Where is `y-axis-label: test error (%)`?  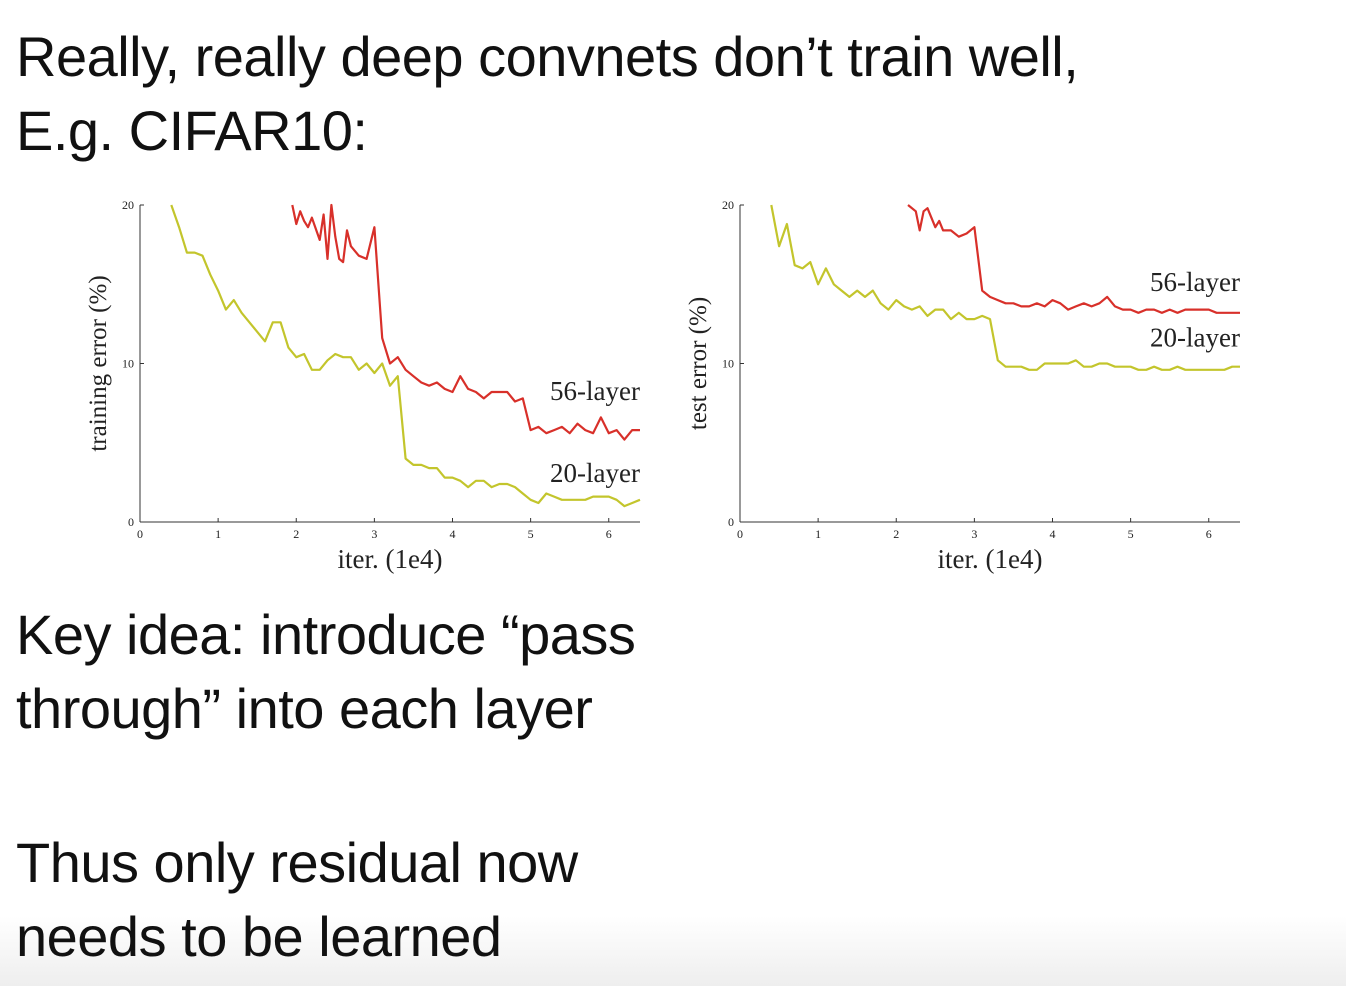
y-axis-label: test error (%) is located at coordinates (698, 363).